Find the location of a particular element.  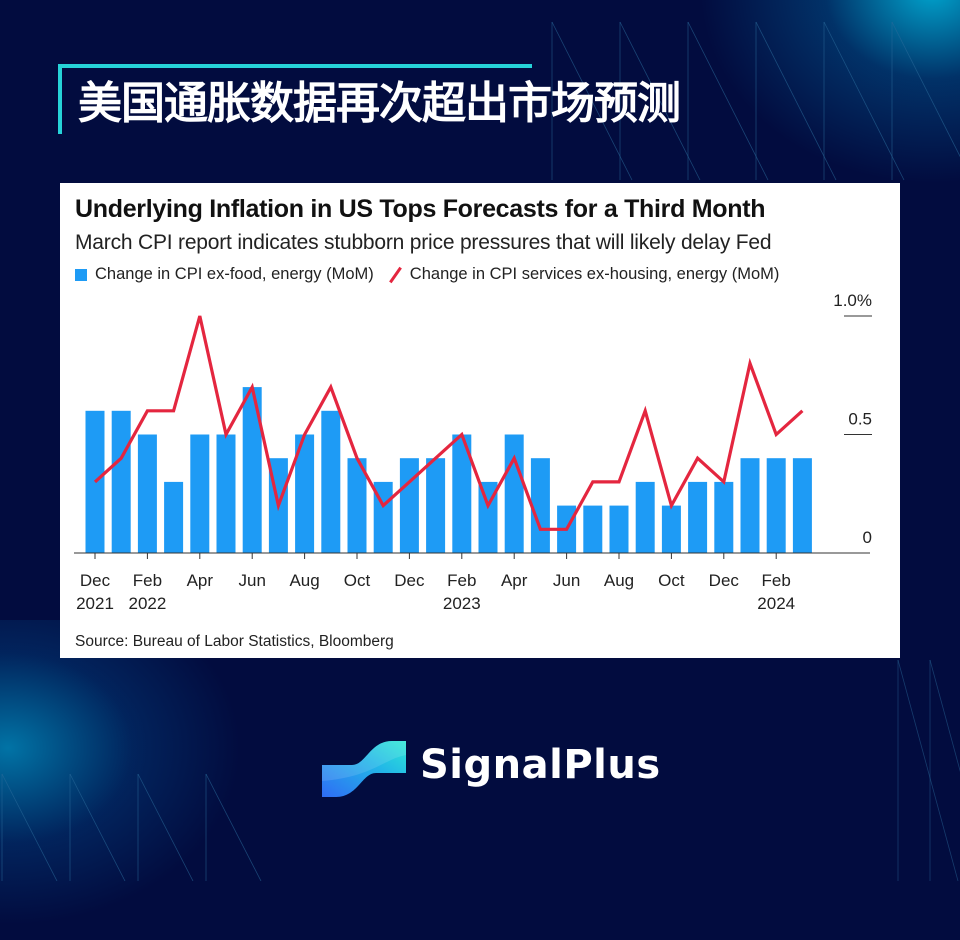

y-axis-label: 0 is located at coordinates (867, 537).